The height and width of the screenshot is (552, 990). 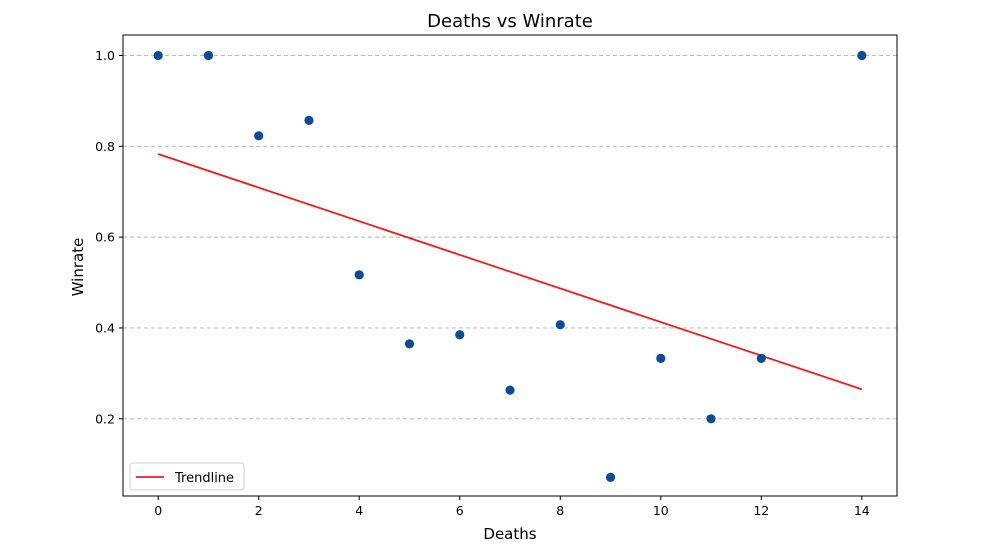 I want to click on y-axis-ticks: 0.2 0.4 0.6 0.8 1.0, so click(x=109, y=237).